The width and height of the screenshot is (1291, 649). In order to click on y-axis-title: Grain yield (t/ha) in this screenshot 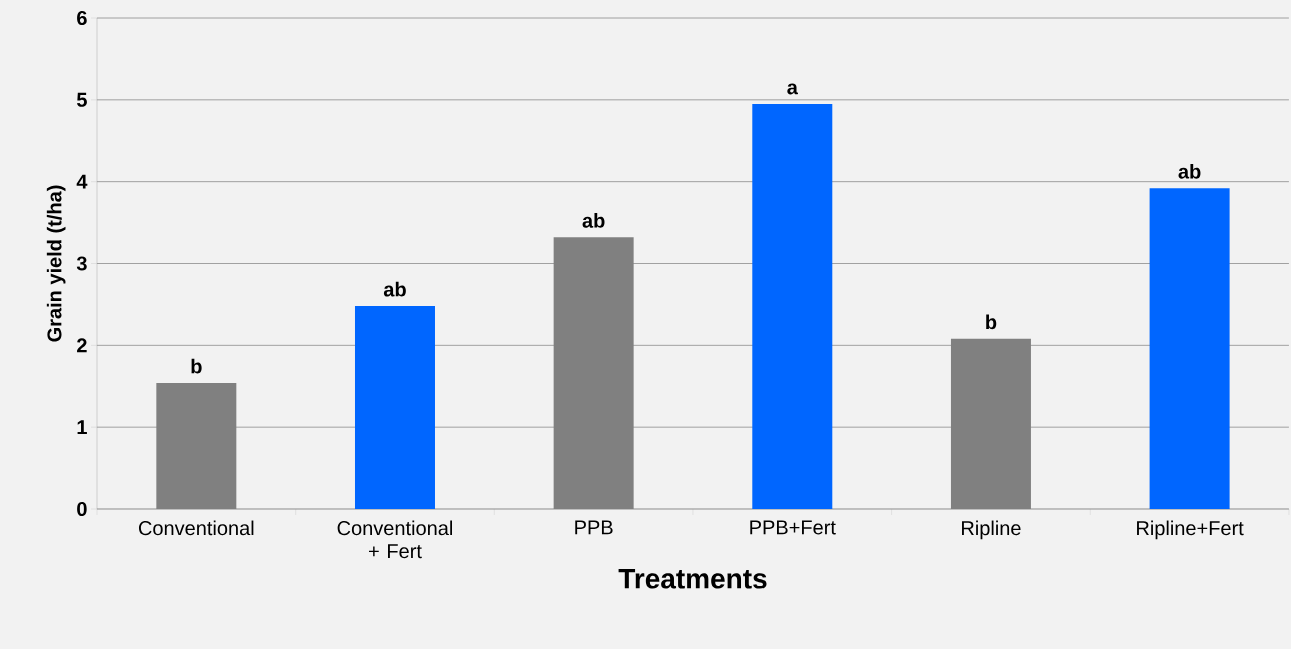, I will do `click(56, 263)`.